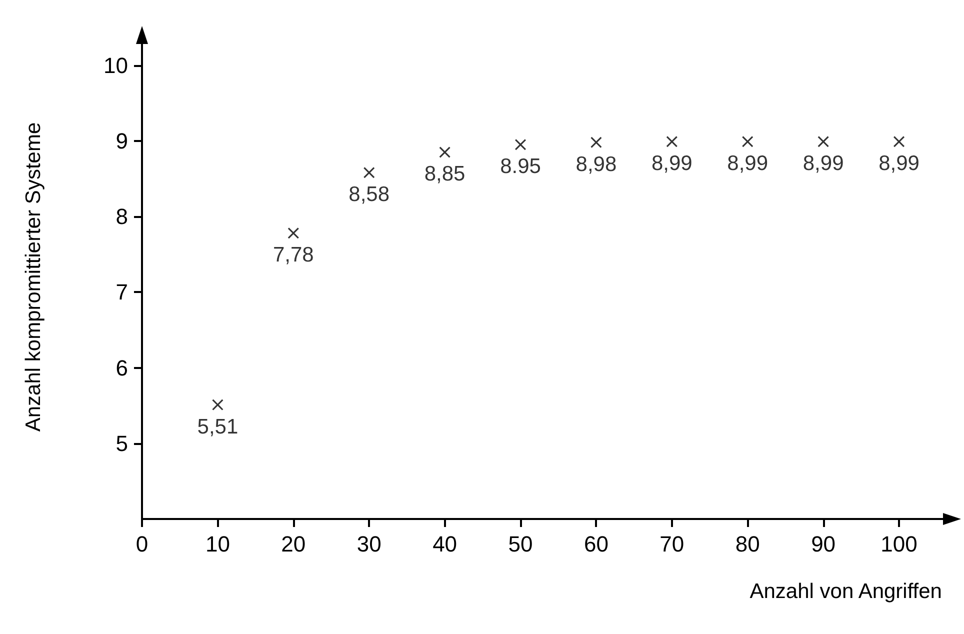 This screenshot has width=964, height=634. Describe the element at coordinates (520, 166) in the screenshot. I see `data-label: 8.95` at that location.